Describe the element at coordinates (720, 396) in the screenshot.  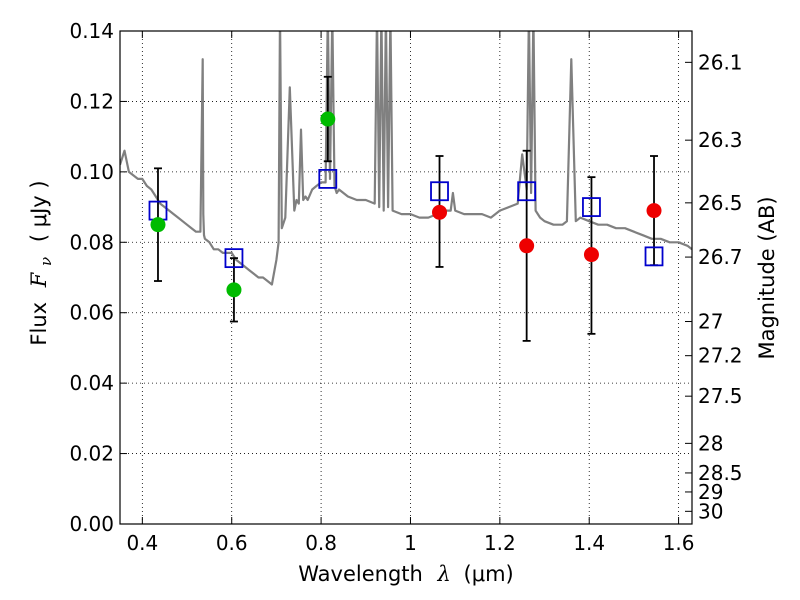
I see `mag-tick-label: 27.5` at that location.